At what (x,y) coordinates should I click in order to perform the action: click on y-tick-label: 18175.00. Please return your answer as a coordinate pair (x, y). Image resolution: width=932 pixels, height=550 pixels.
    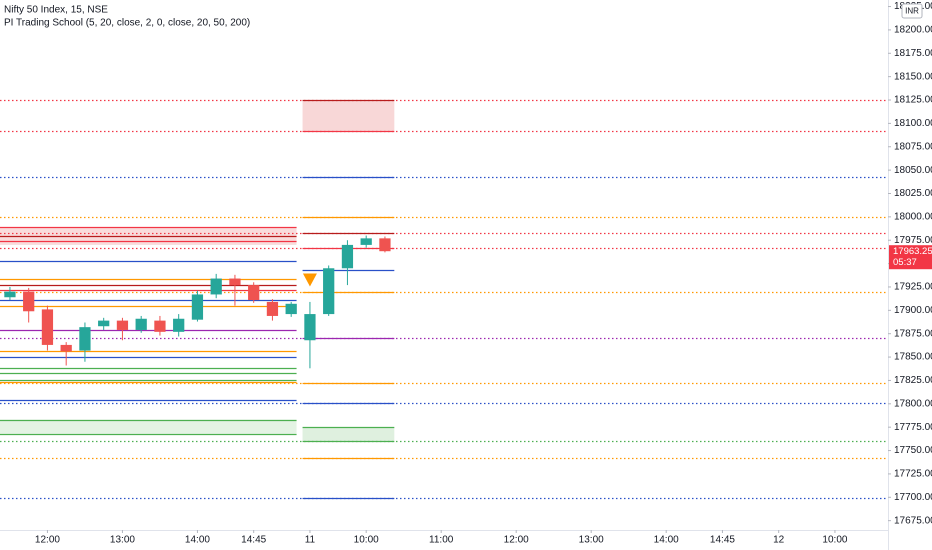
    Looking at the image, I should click on (913, 53).